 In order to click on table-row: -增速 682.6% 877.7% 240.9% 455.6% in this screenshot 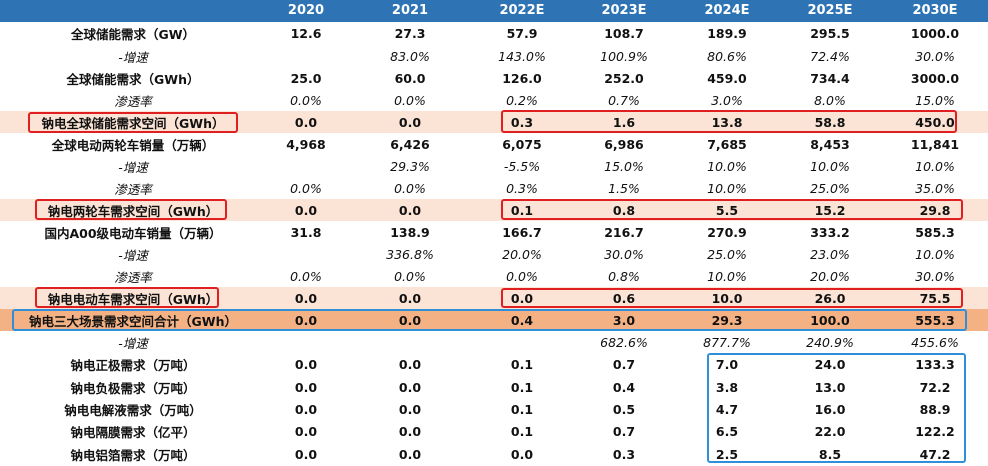, I will do `click(494, 342)`.